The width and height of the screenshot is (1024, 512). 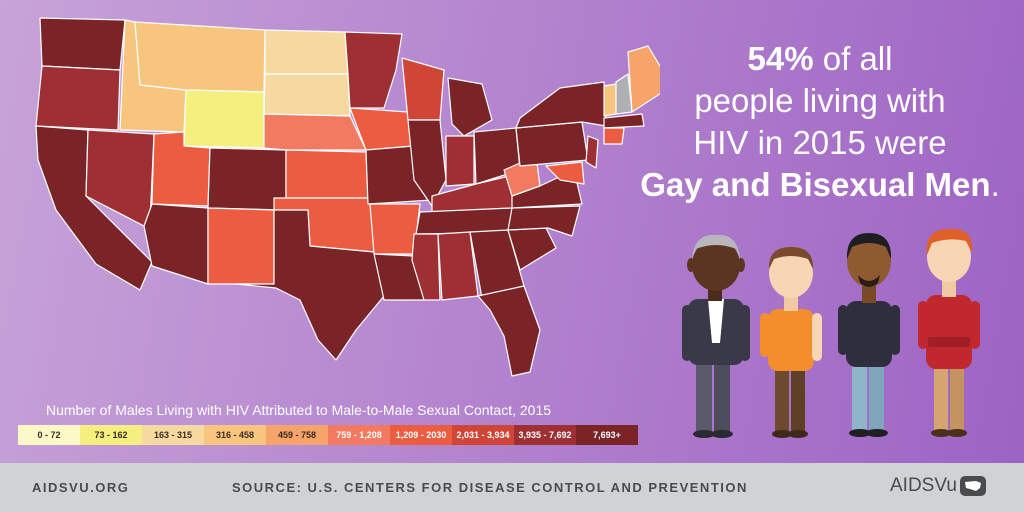 I want to click on man-red-hair, so click(x=949, y=332).